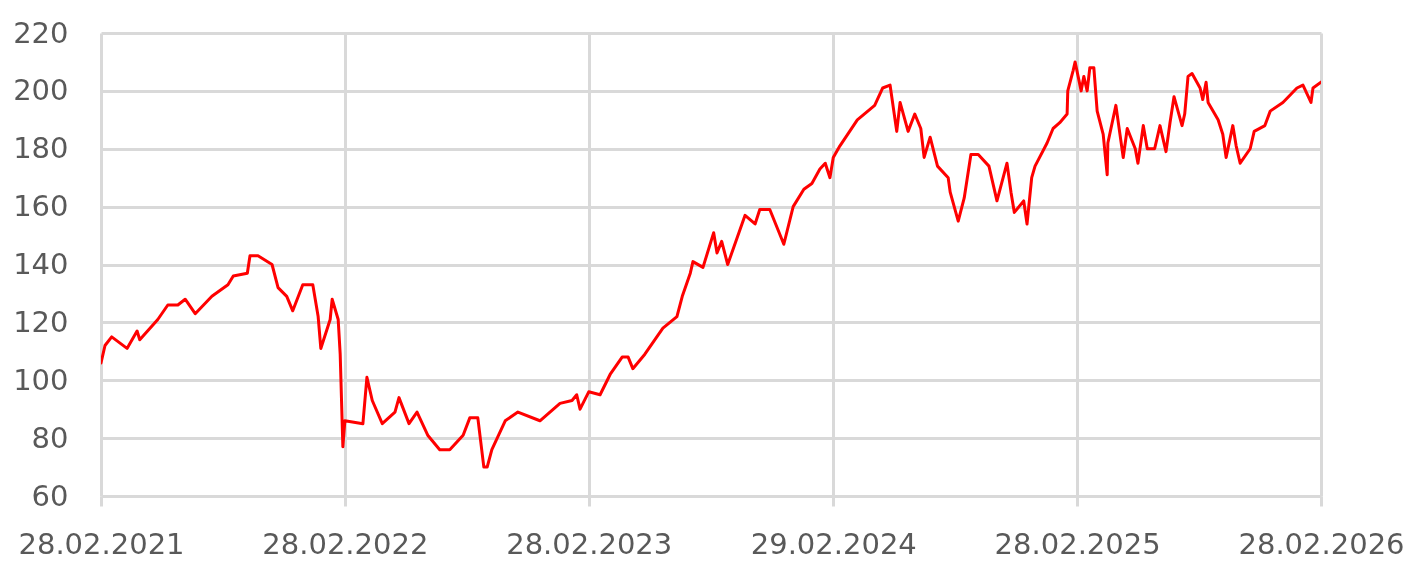 The height and width of the screenshot is (571, 1414). I want to click on y-tick-label: 220, so click(41, 32).